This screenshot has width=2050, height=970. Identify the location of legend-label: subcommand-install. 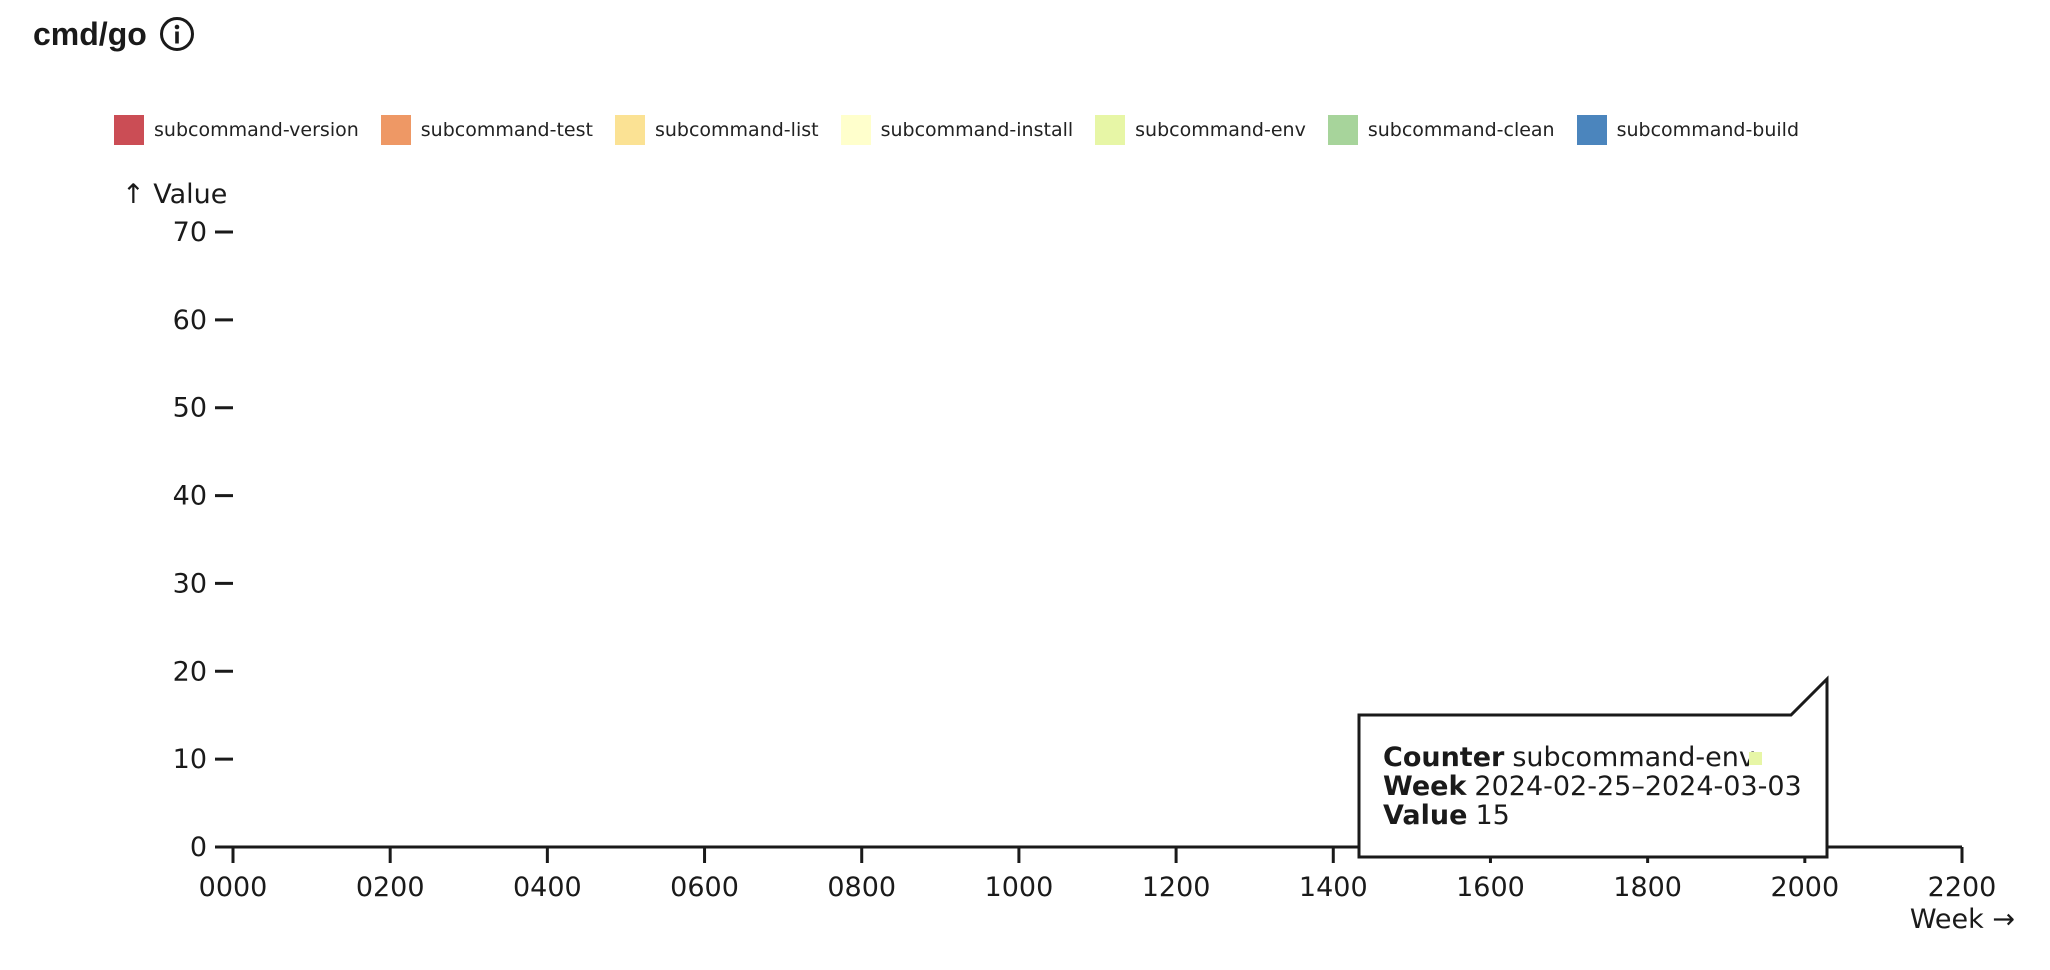
(977, 130).